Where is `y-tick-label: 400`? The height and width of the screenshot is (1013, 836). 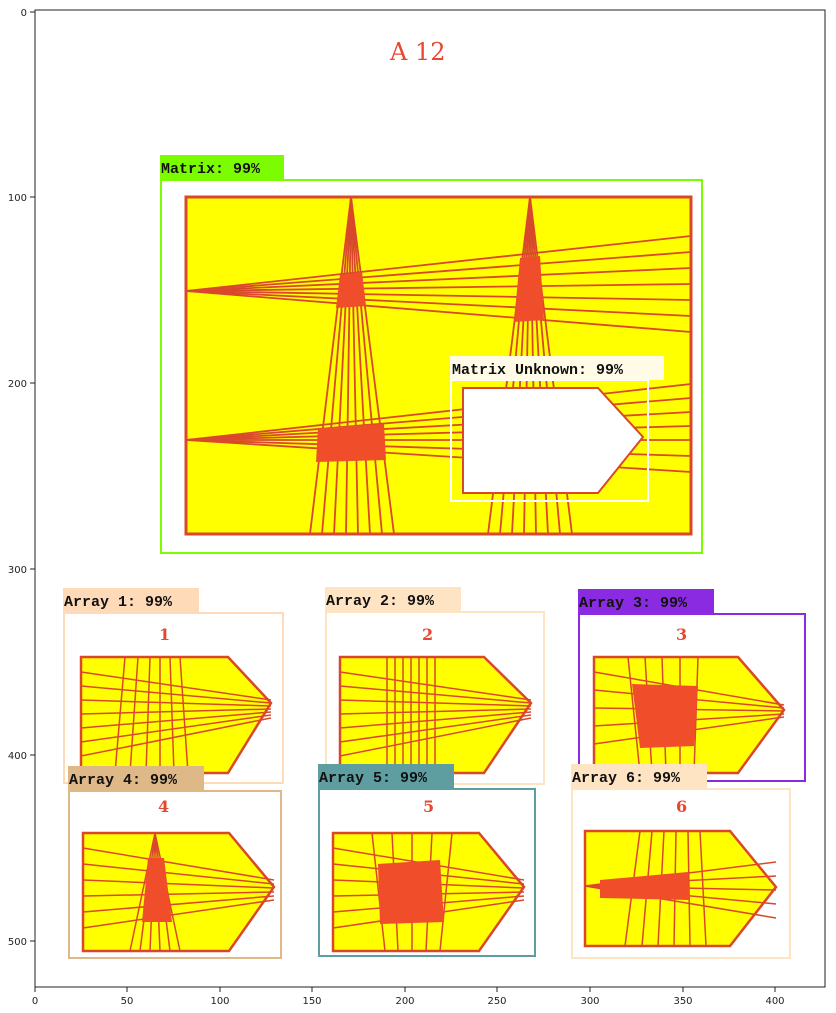
y-tick-label: 400 is located at coordinates (17, 756).